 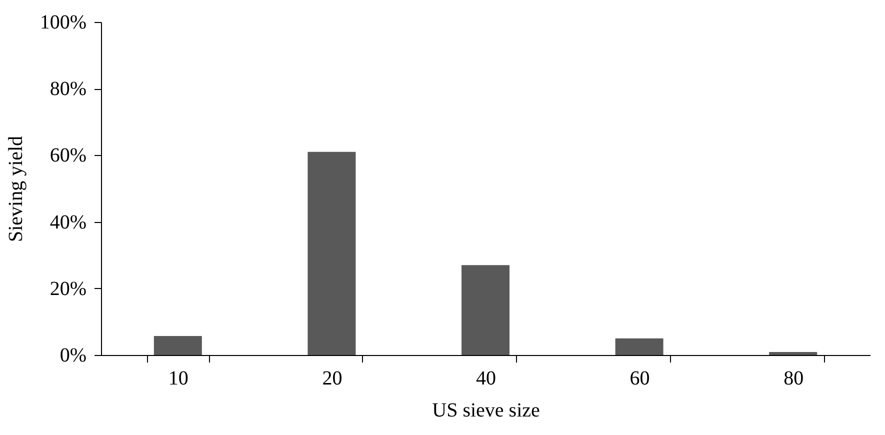 I want to click on y-tick-label: 0%, so click(x=73, y=355).